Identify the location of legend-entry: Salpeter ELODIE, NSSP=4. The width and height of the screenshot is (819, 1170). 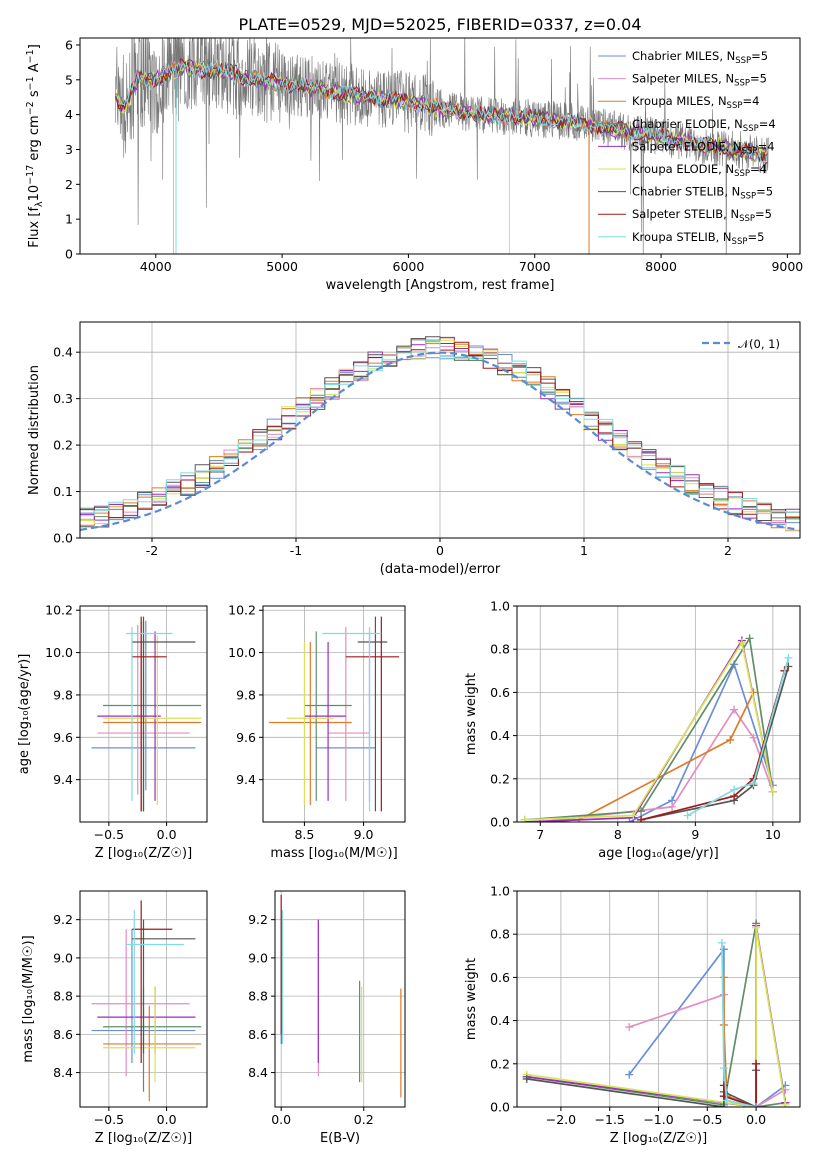
(703, 147).